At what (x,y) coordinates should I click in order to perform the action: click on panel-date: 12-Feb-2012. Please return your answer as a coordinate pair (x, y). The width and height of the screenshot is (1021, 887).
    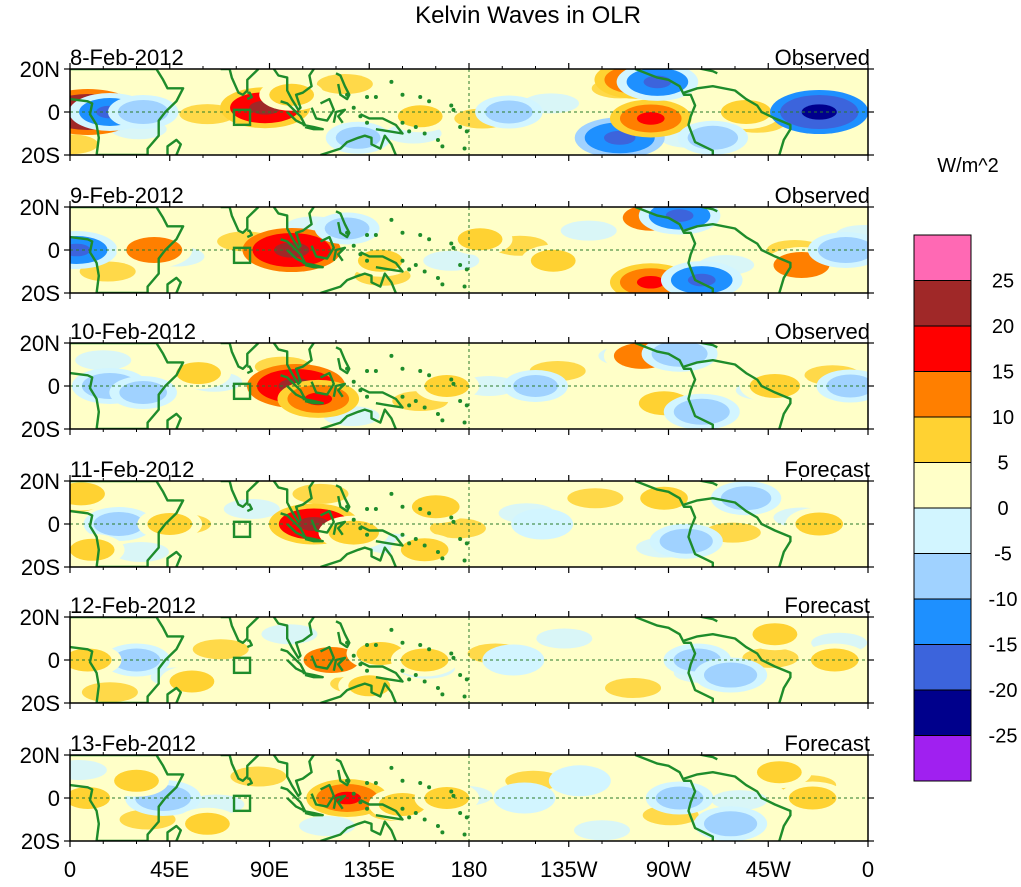
    Looking at the image, I should click on (133, 605).